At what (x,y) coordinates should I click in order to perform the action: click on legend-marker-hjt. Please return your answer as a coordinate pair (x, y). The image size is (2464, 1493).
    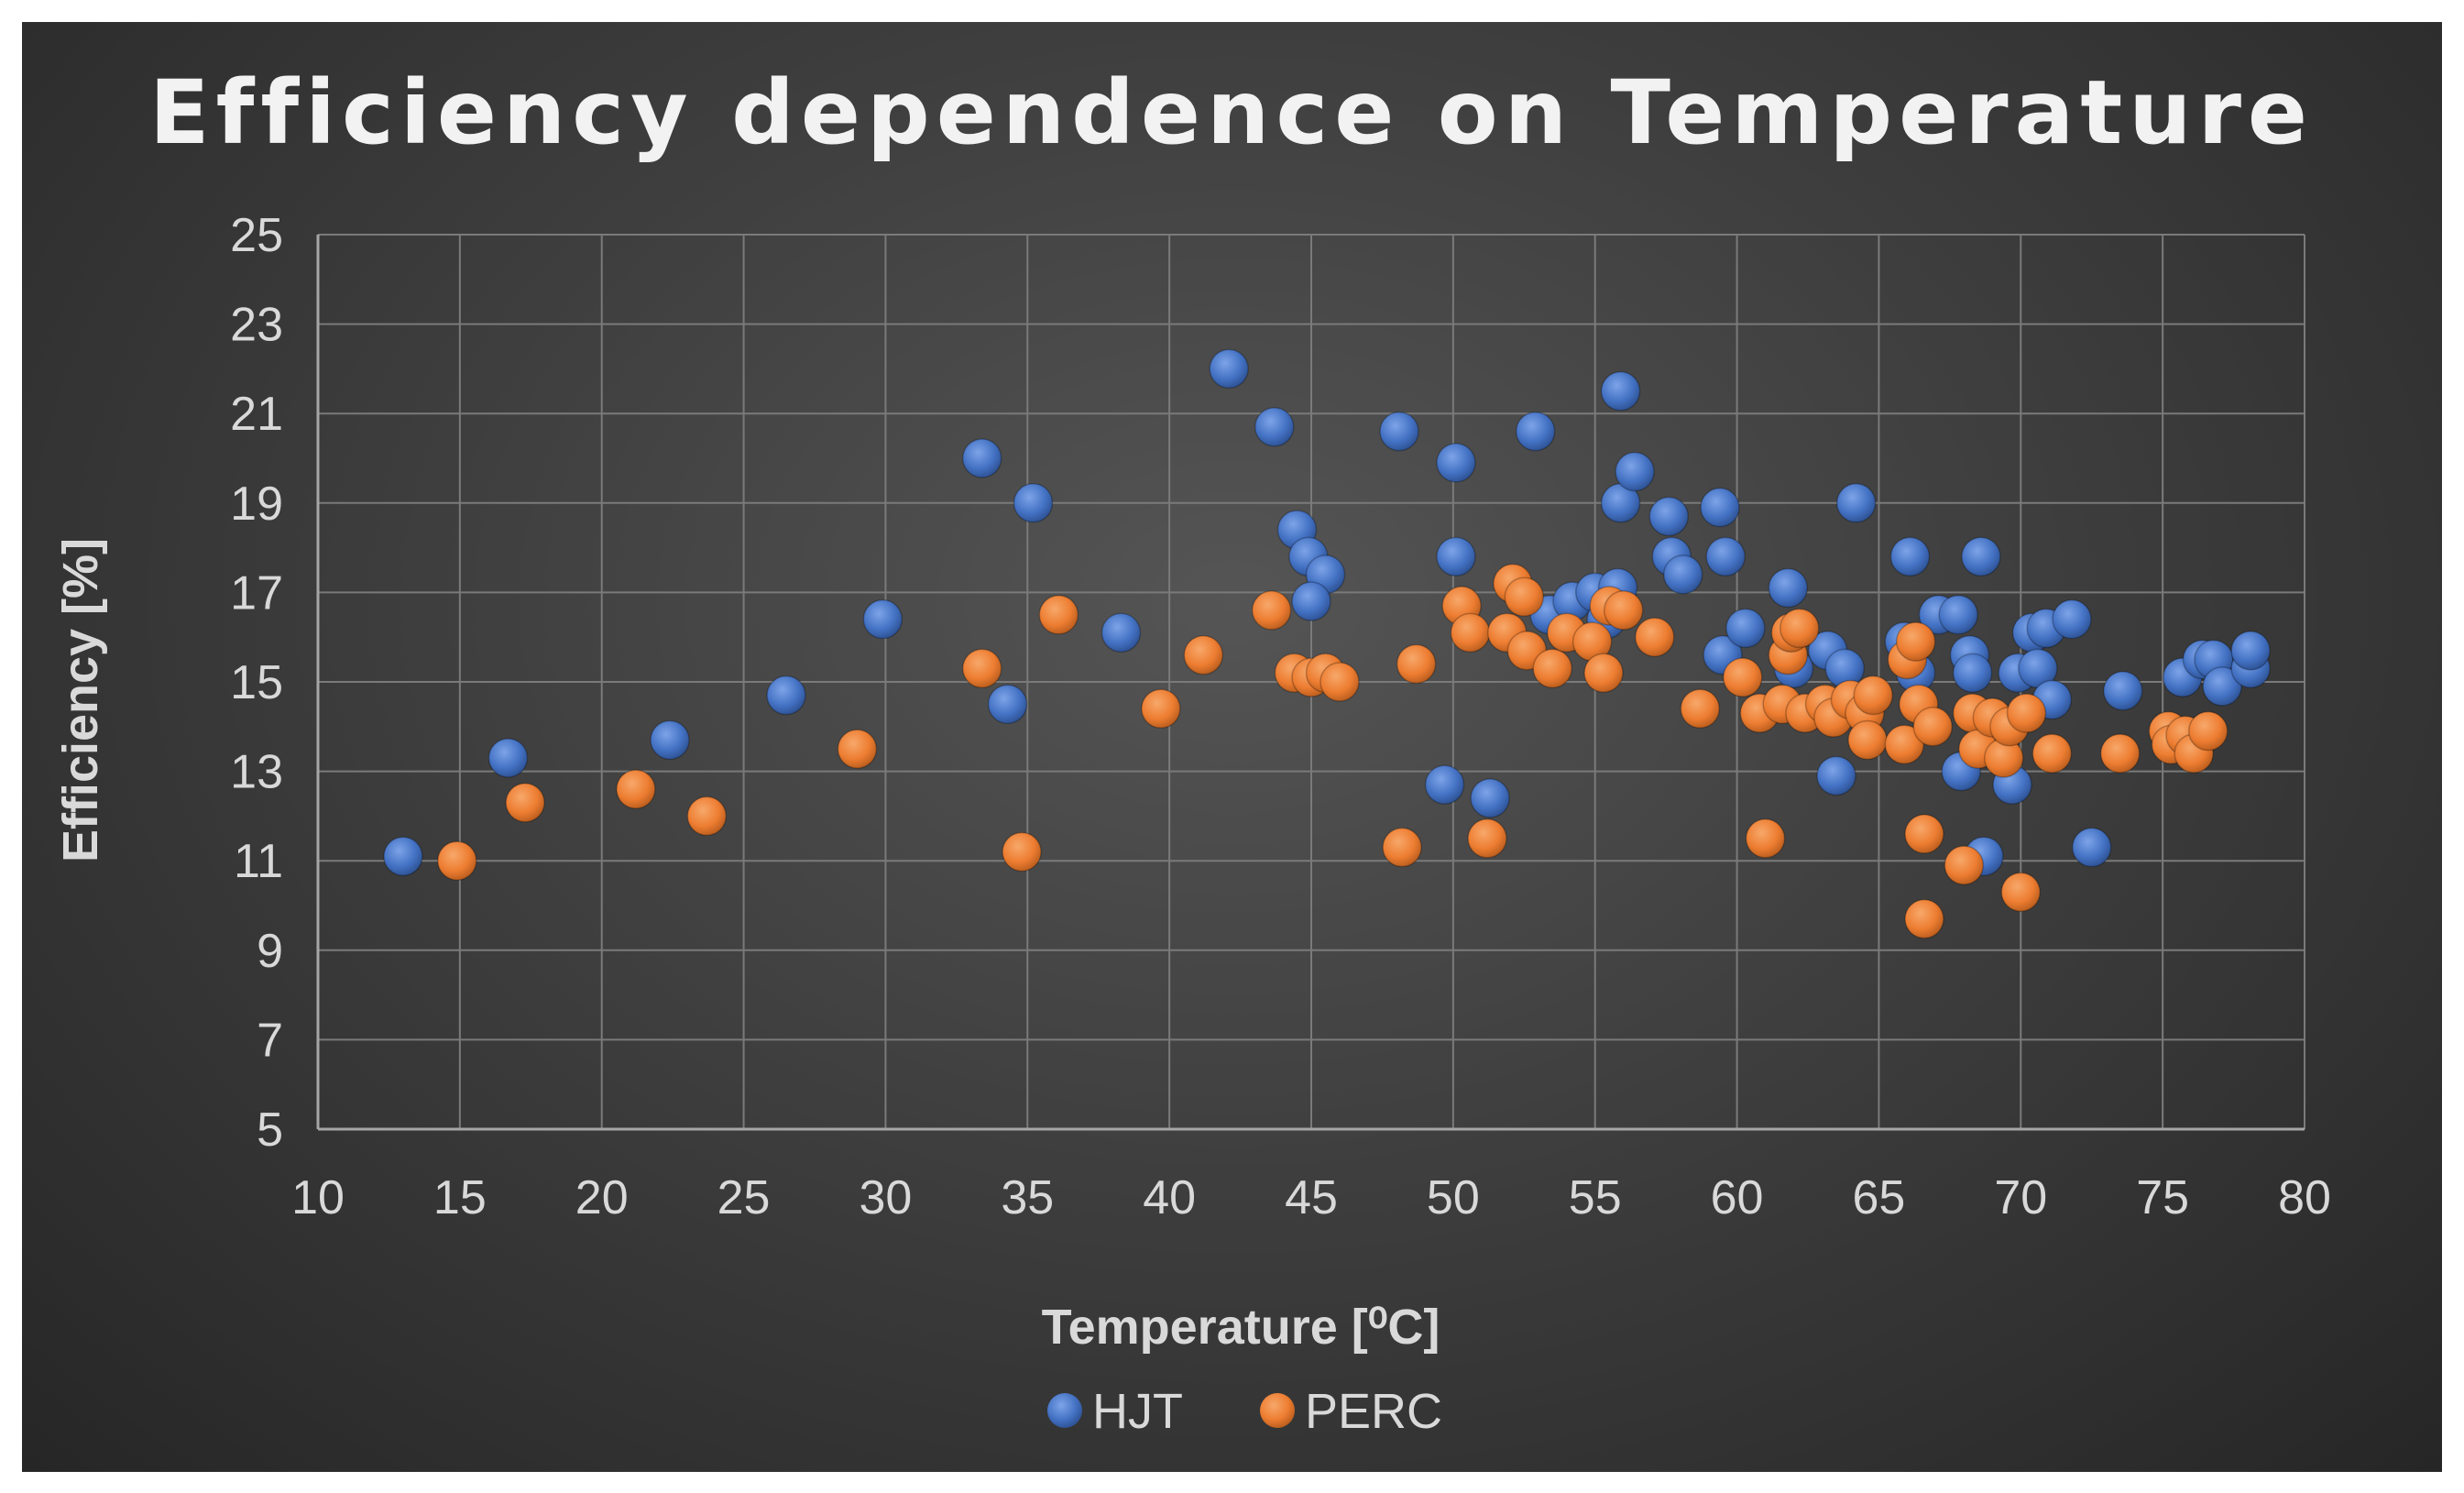
    Looking at the image, I should click on (1064, 1410).